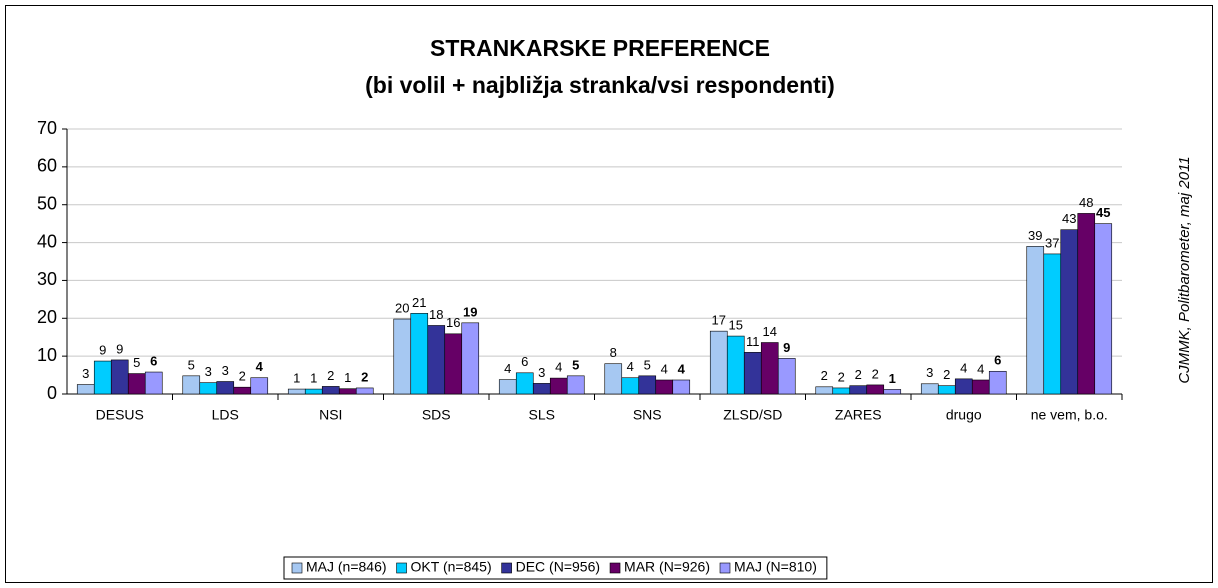  What do you see at coordinates (1035, 235) in the screenshot?
I see `data-label: 39` at bounding box center [1035, 235].